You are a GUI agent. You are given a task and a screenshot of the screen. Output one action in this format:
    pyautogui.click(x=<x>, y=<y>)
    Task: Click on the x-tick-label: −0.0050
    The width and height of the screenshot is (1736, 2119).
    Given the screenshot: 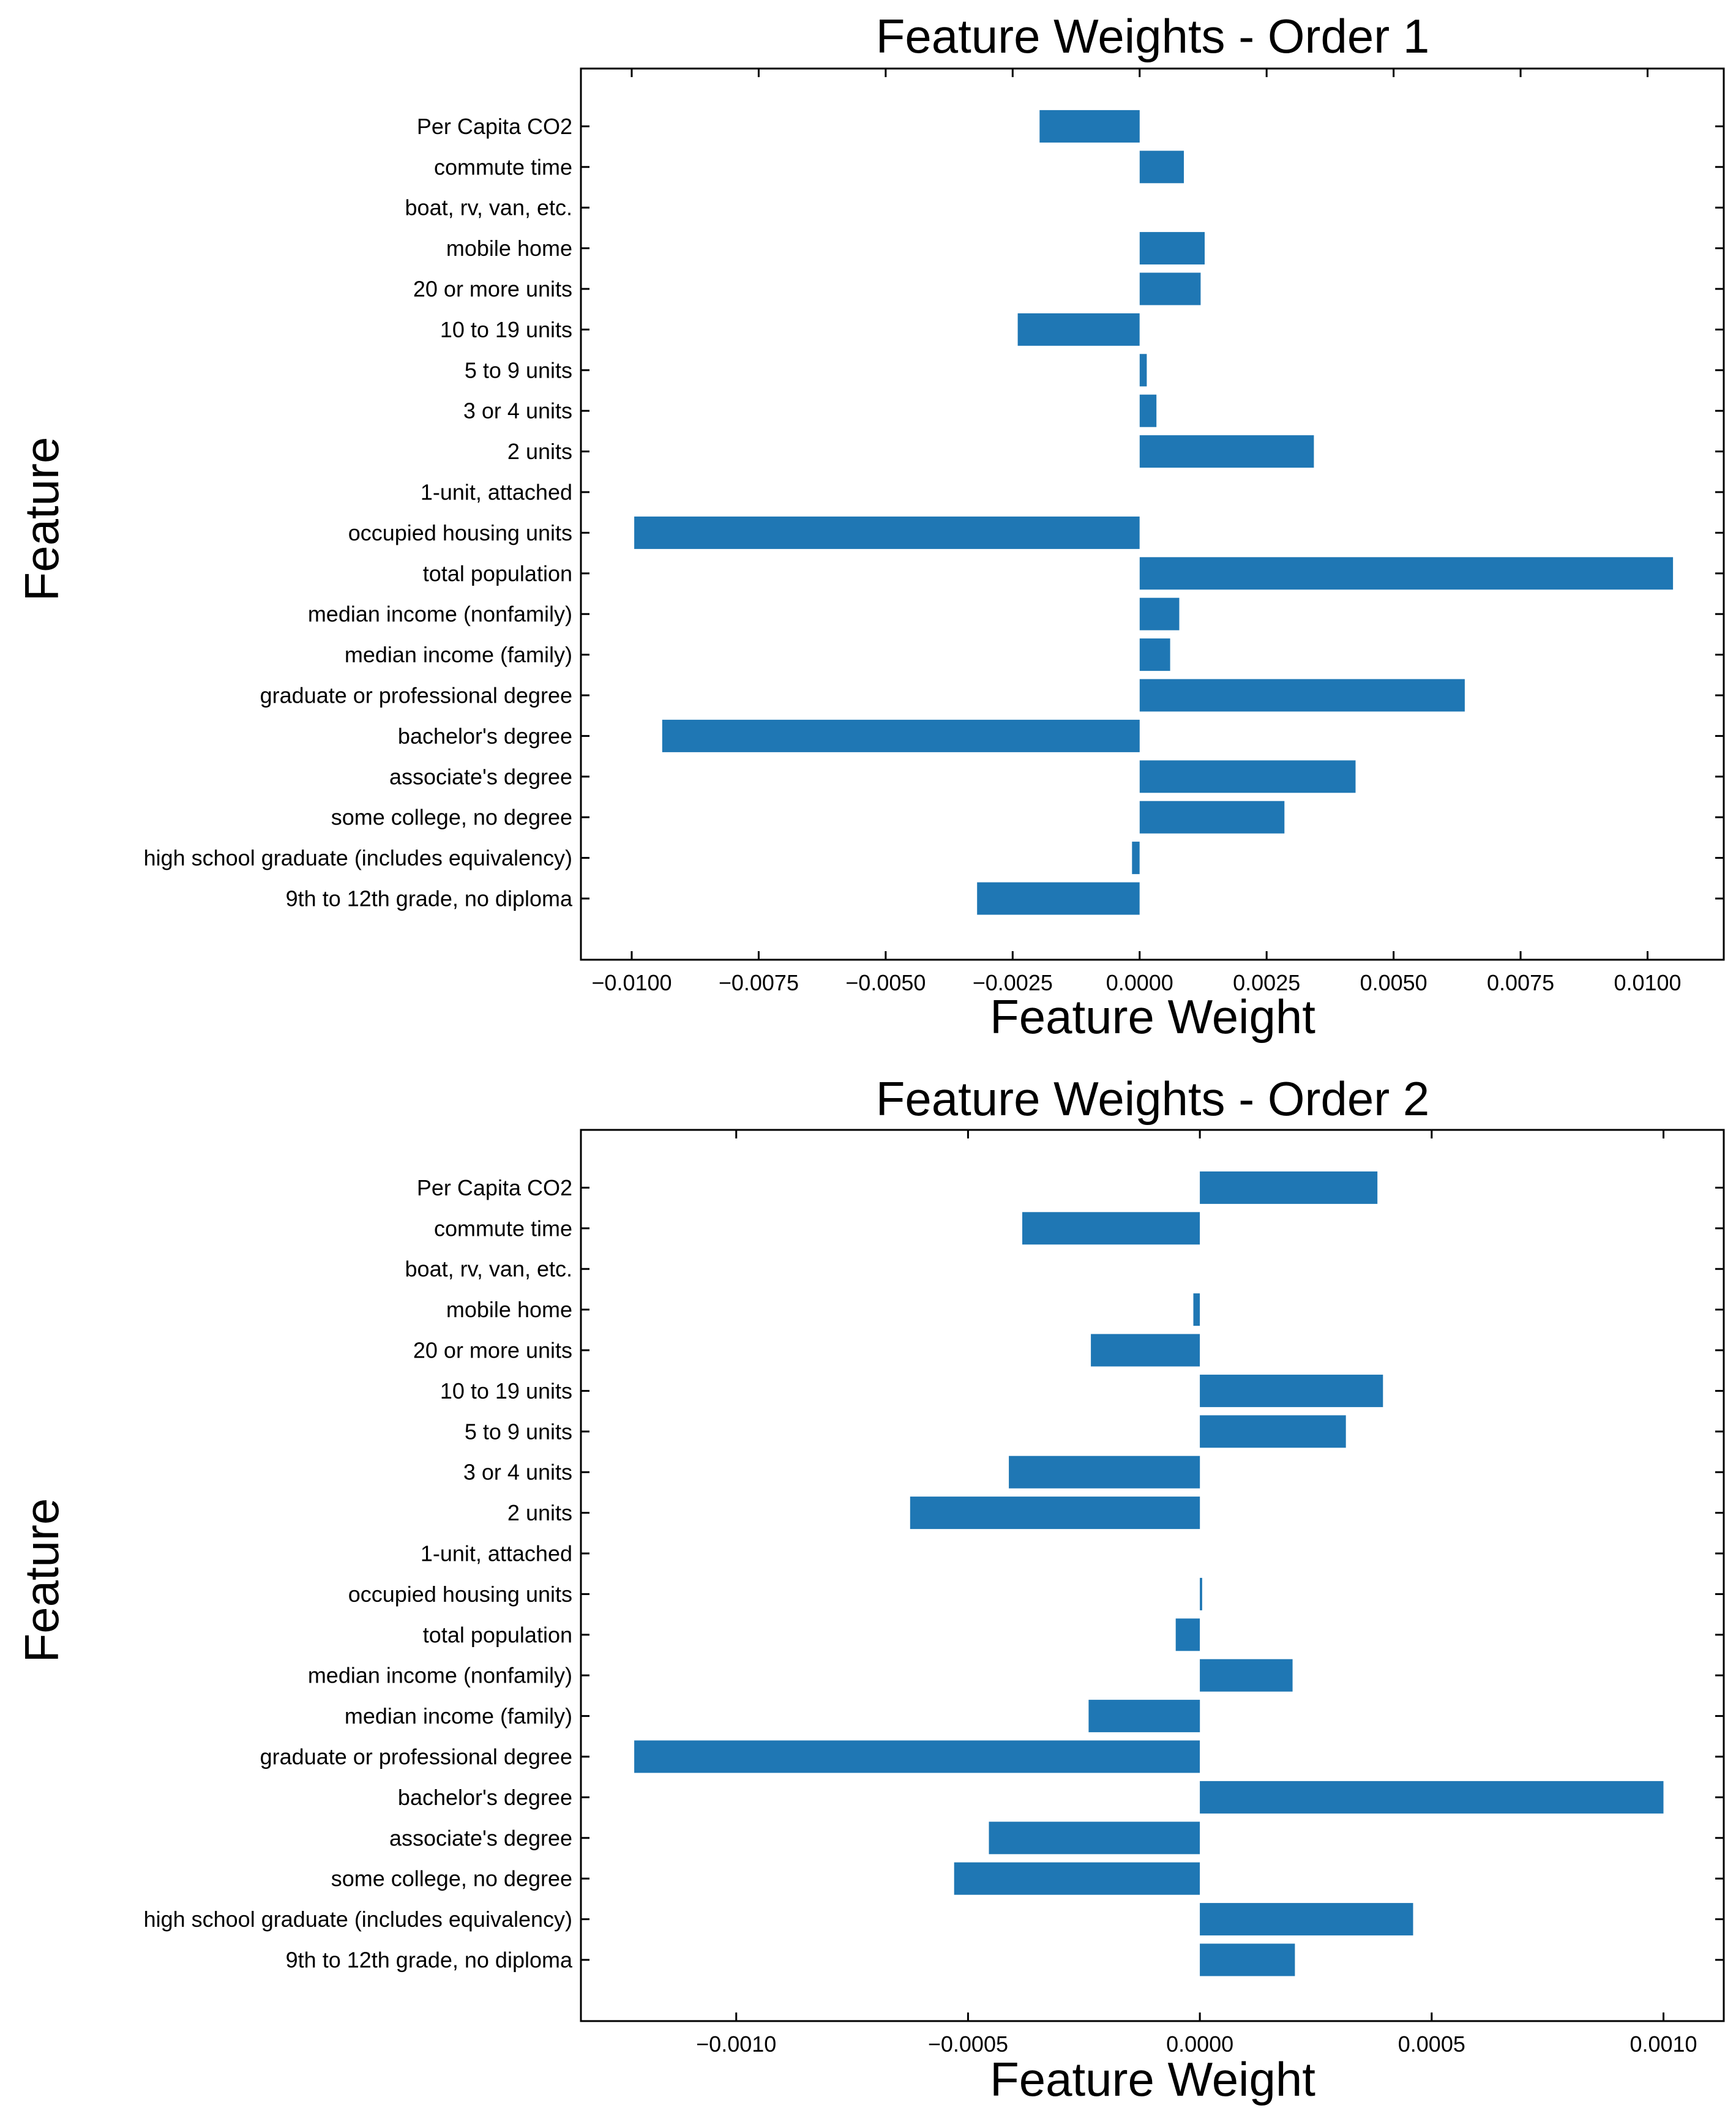 What is the action you would take?
    pyautogui.click(x=885, y=982)
    